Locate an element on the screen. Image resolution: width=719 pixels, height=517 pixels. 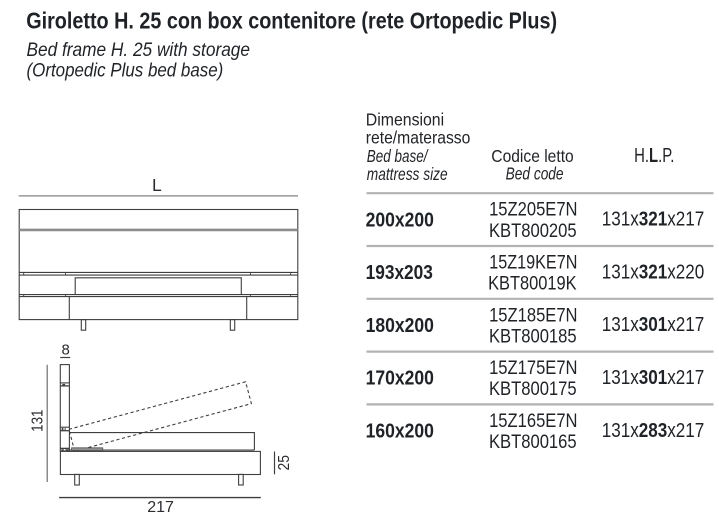
svg-text: L is located at coordinates (157, 185).